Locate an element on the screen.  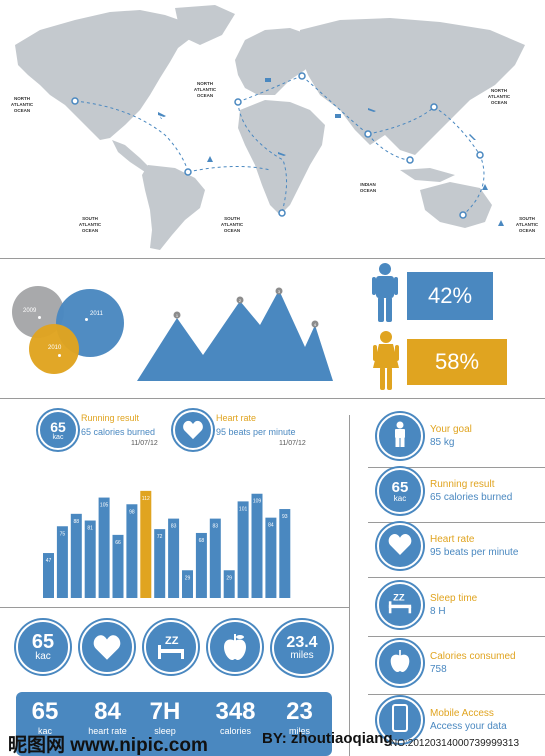
divider-vertical is located at coordinates (349, 585).